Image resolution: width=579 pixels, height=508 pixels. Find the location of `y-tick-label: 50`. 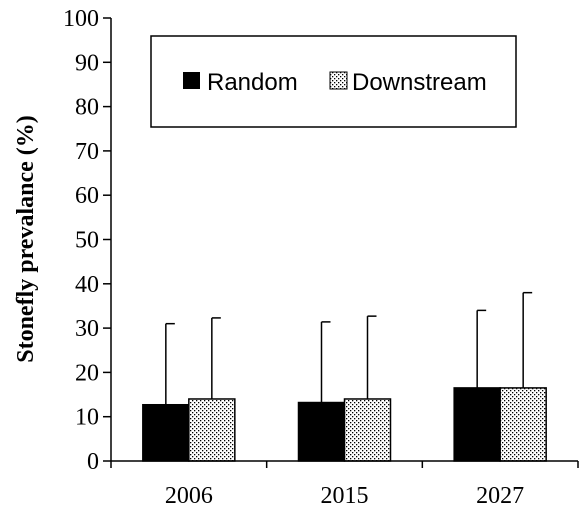

y-tick-label: 50 is located at coordinates (87, 241).